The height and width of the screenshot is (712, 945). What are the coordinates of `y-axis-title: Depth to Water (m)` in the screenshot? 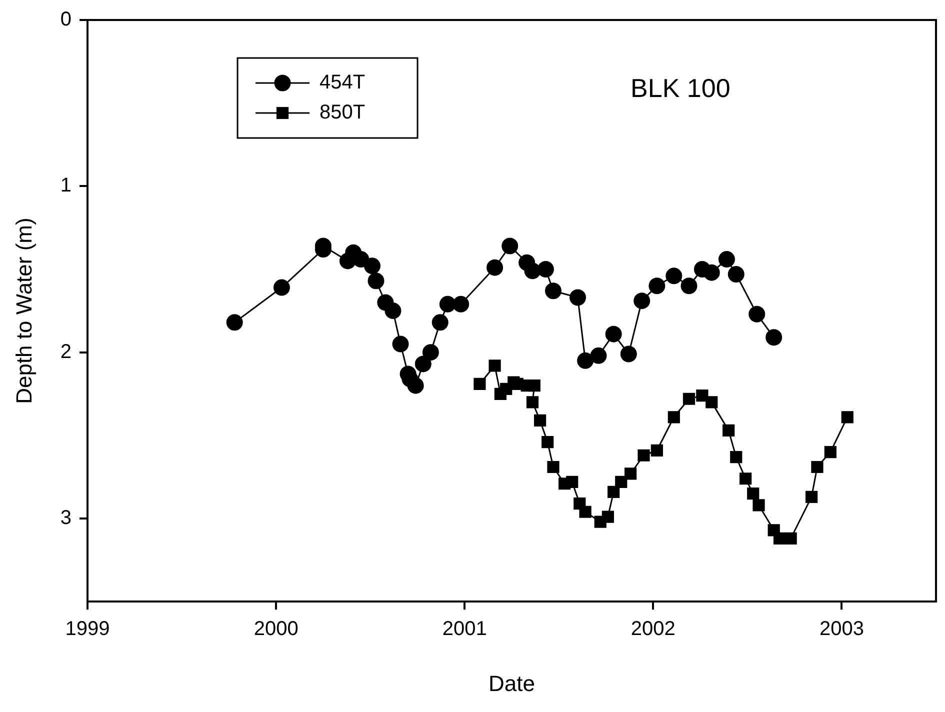 It's located at (23, 311).